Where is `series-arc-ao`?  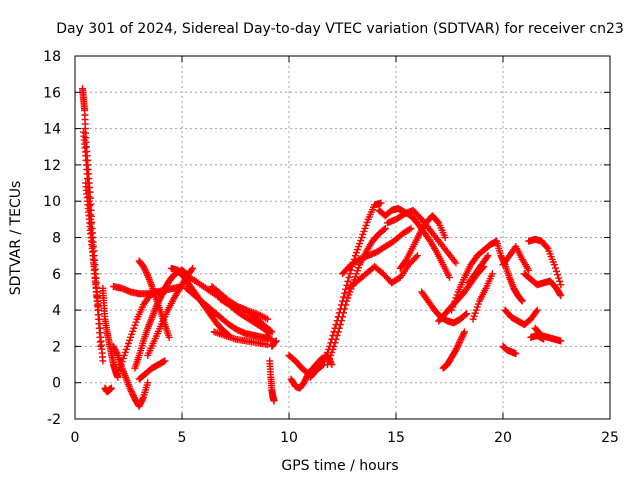 series-arc-ao is located at coordinates (542, 285).